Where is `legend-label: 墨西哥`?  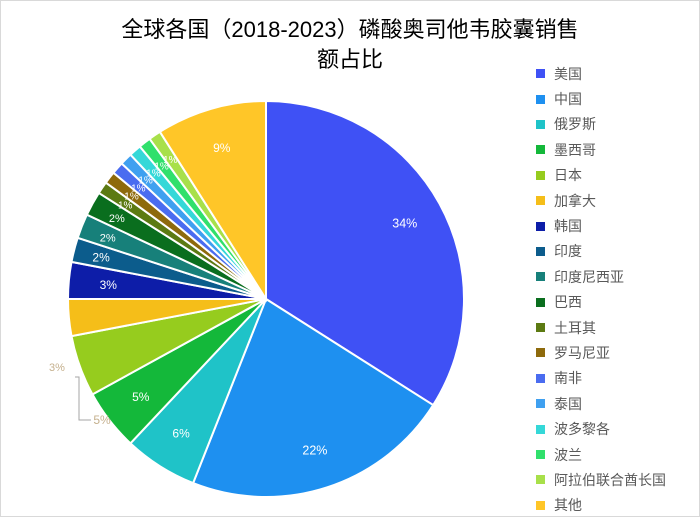 legend-label: 墨西哥 is located at coordinates (575, 149).